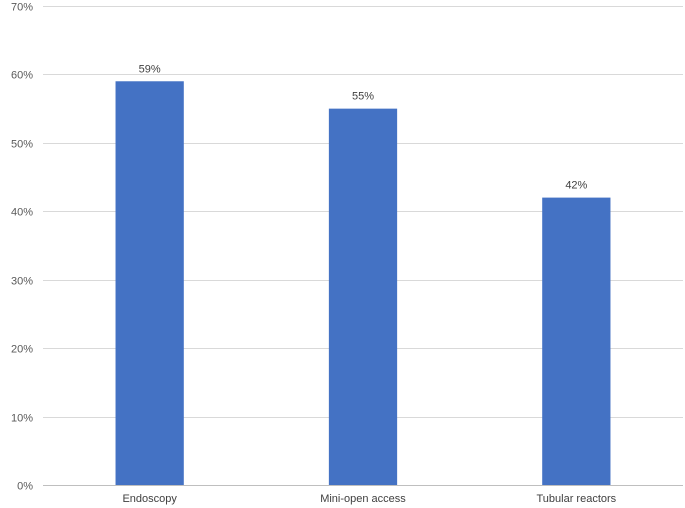 The width and height of the screenshot is (685, 508). I want to click on y-tick-label: 10%, so click(22, 419).